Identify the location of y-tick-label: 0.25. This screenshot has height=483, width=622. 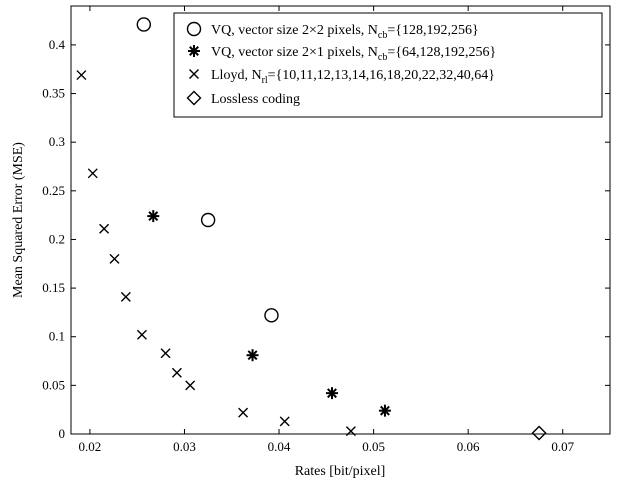
(53, 190).